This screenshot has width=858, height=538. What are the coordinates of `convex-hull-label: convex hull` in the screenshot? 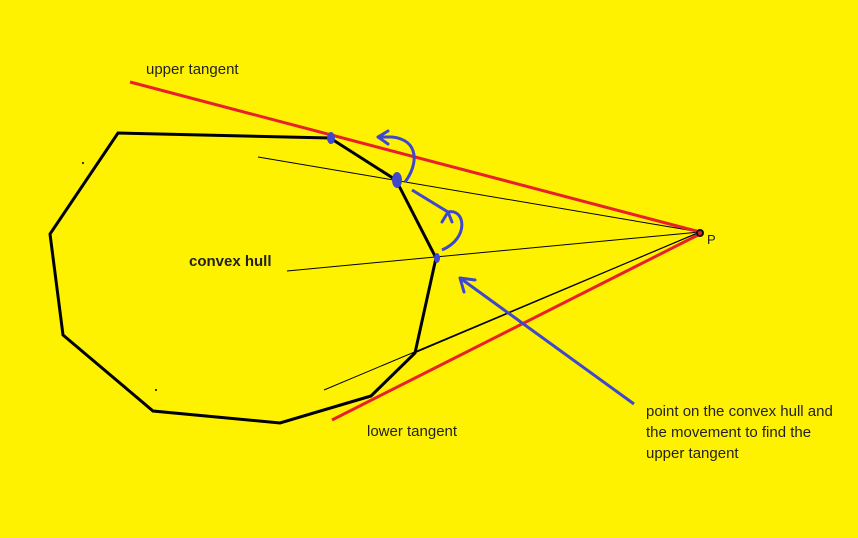 It's located at (230, 261).